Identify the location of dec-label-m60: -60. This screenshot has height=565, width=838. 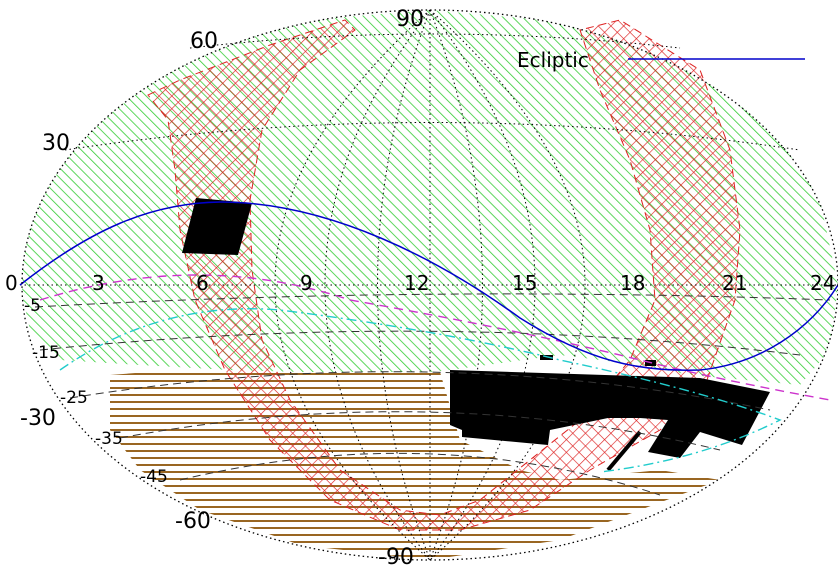
(193, 521).